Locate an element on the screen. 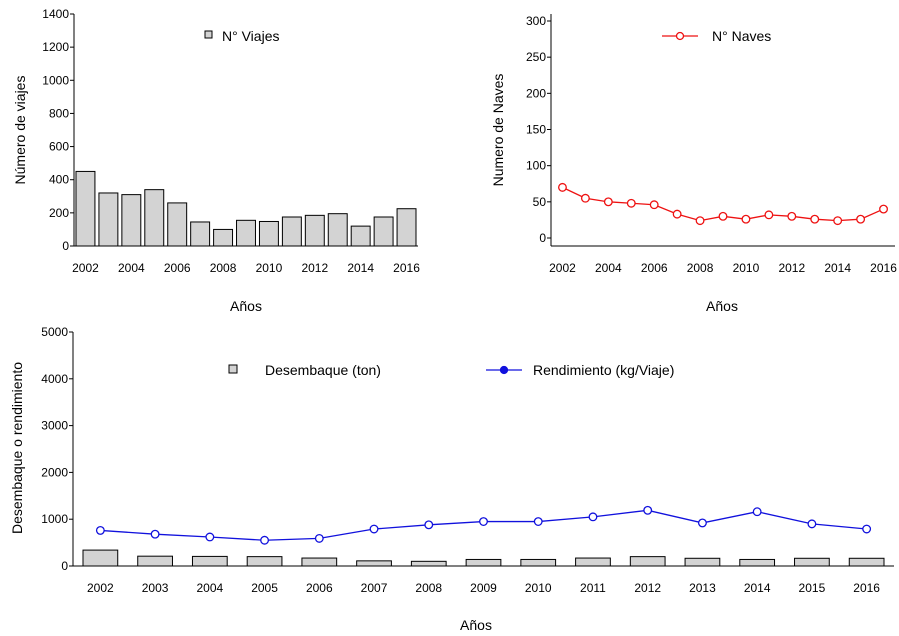  x-tick-label: 2005 is located at coordinates (264, 588).